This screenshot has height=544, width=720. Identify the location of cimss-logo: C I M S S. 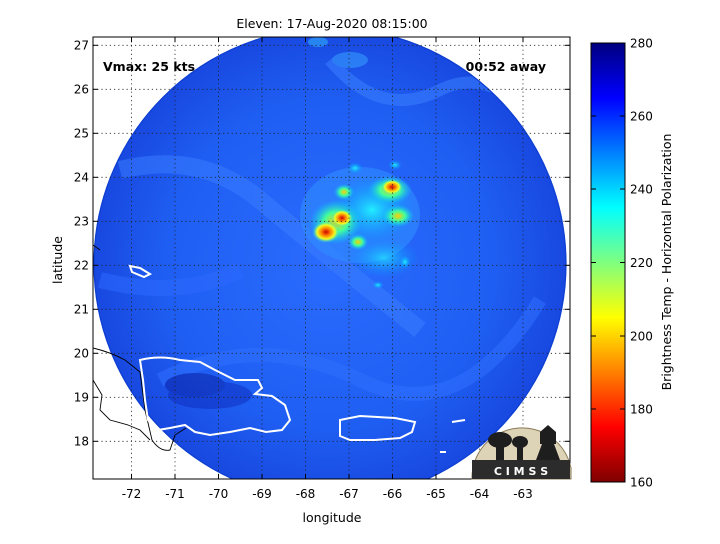
(521, 452).